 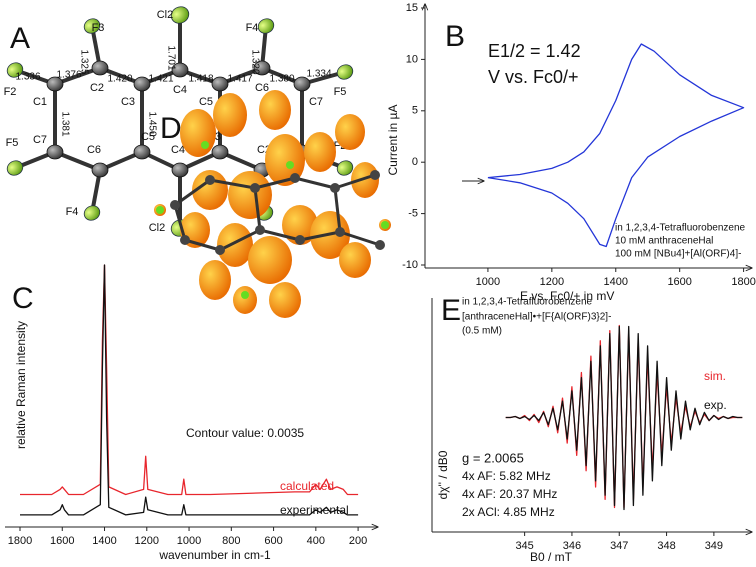 I want to click on x-tick-label: 400, so click(x=316, y=541).